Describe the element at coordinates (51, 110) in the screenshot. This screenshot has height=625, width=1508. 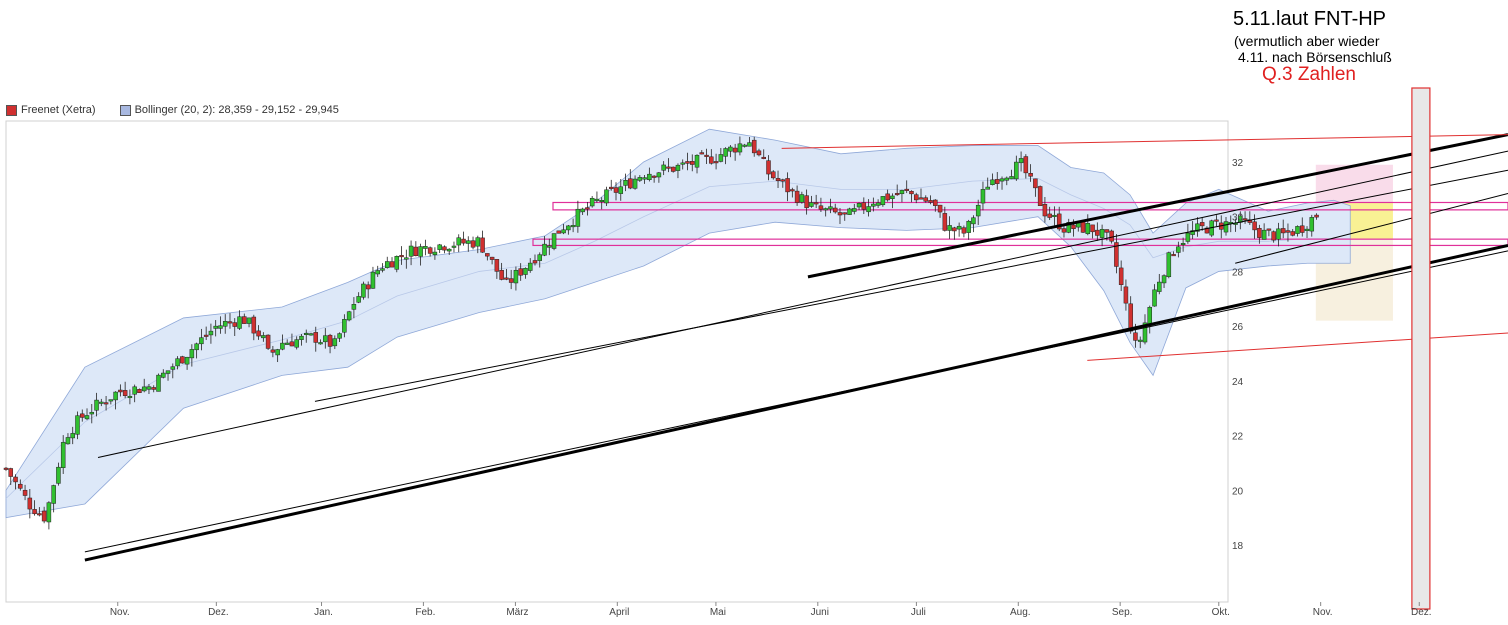
I see `legend-item-price: Freenet (Xetra)` at that location.